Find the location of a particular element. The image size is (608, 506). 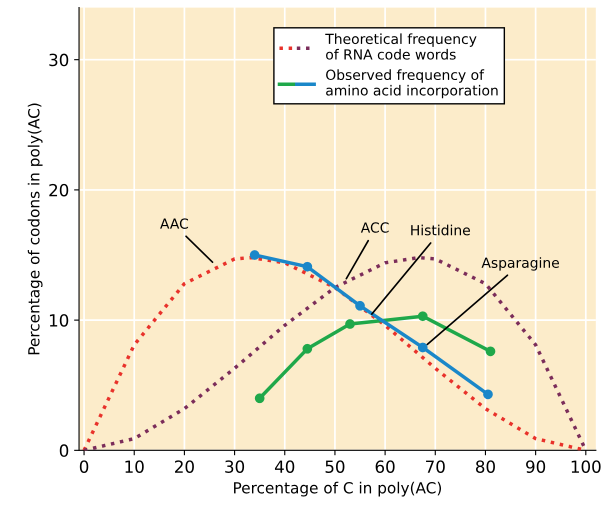

y-axis-title: Percentage of codons in poly(AC) is located at coordinates (35, 229).